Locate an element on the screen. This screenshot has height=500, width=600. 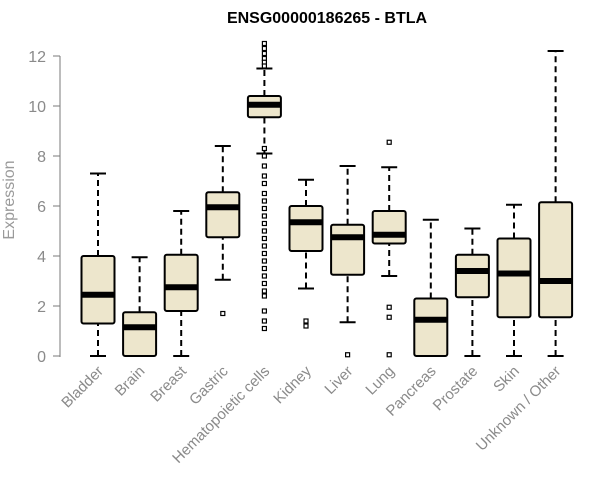
box-liver is located at coordinates (348, 261).